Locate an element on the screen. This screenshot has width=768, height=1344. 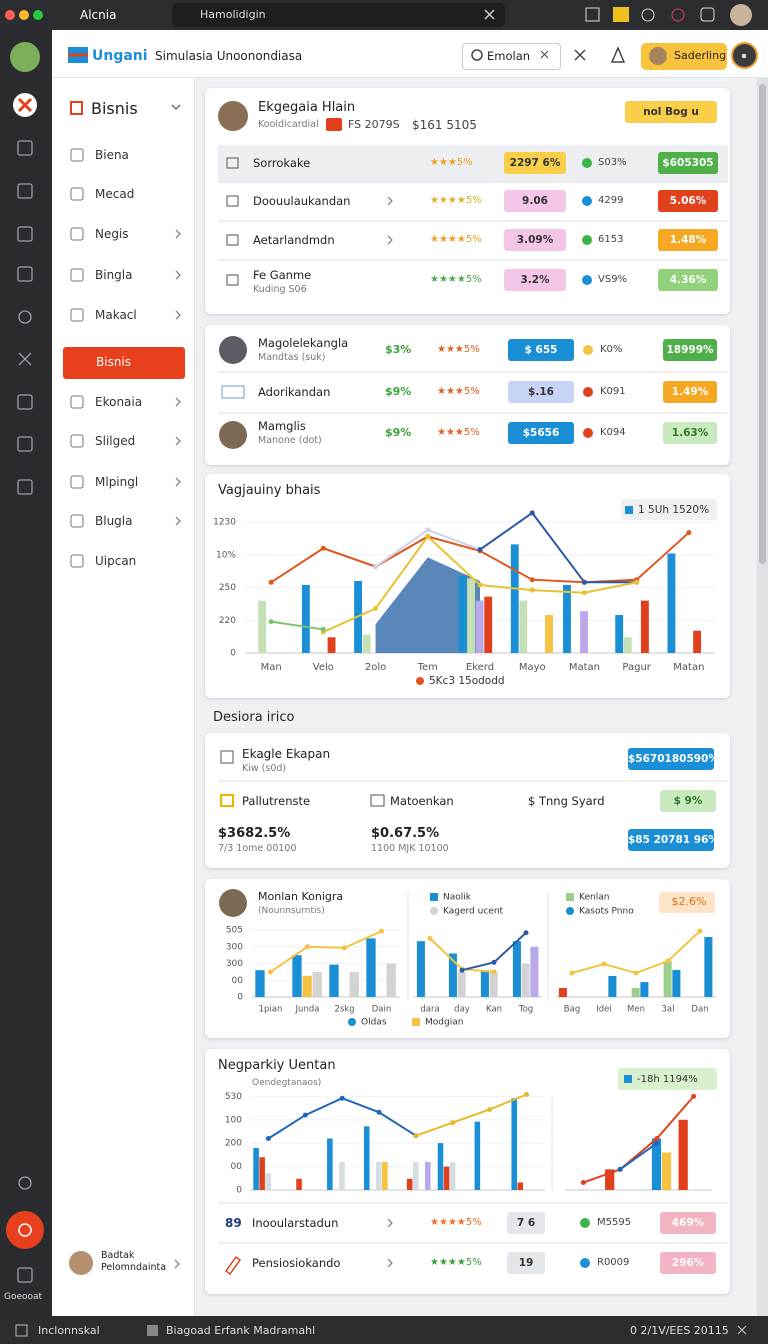
active-item is located at coordinates (124, 363).